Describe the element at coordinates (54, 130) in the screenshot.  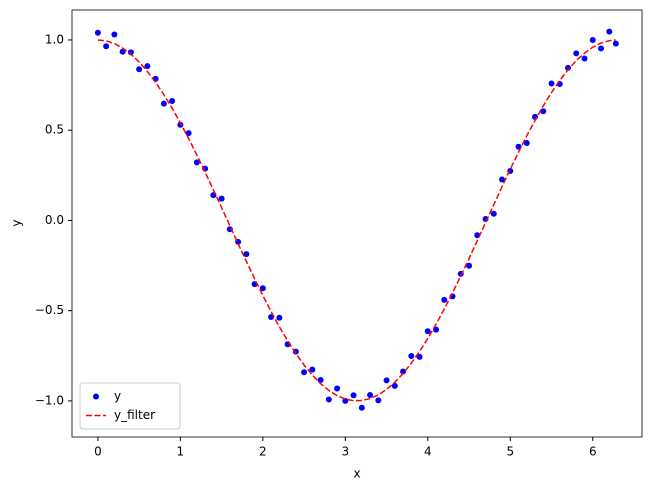
I see `y-tick-label: 0.5` at that location.